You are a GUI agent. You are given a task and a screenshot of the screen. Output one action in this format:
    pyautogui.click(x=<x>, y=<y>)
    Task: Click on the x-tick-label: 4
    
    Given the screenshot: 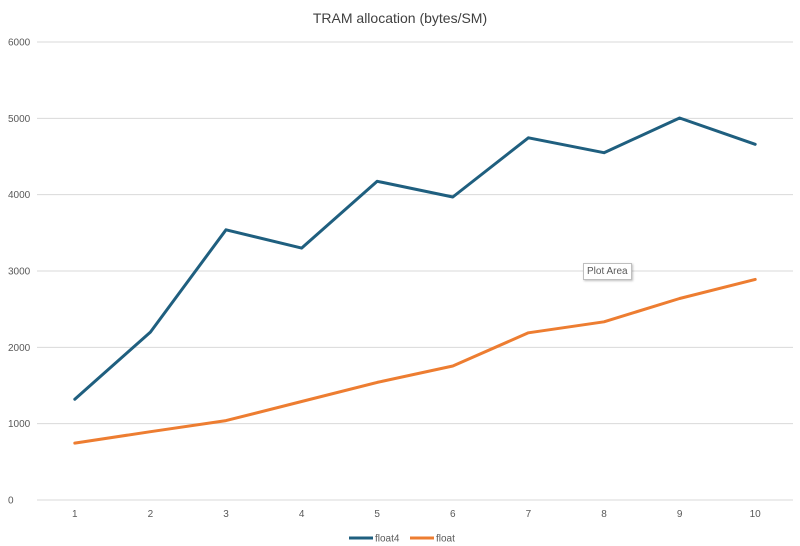 What is the action you would take?
    pyautogui.click(x=302, y=514)
    